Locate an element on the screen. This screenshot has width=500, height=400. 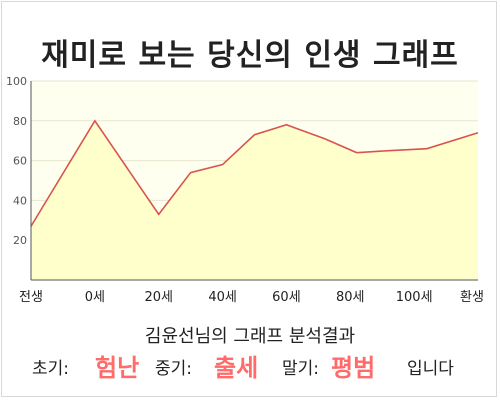
x-tick-label-4: 60세 is located at coordinates (286, 297).